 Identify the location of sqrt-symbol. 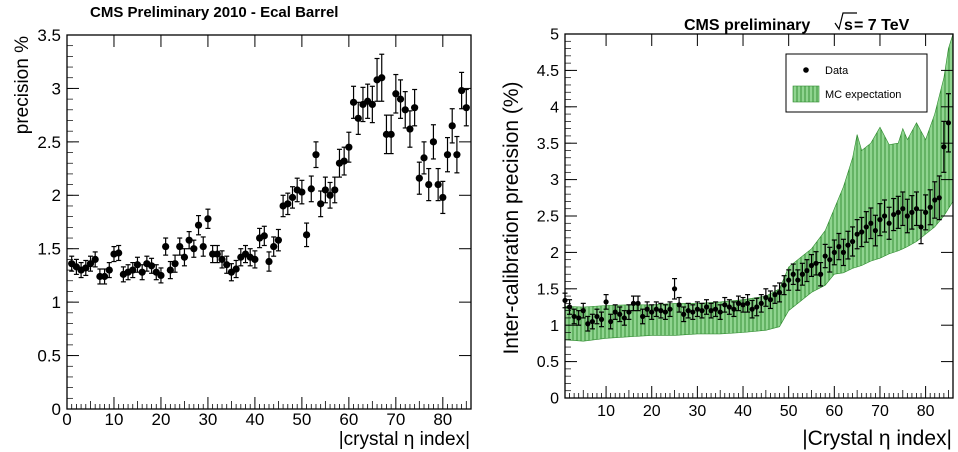
(845, 21).